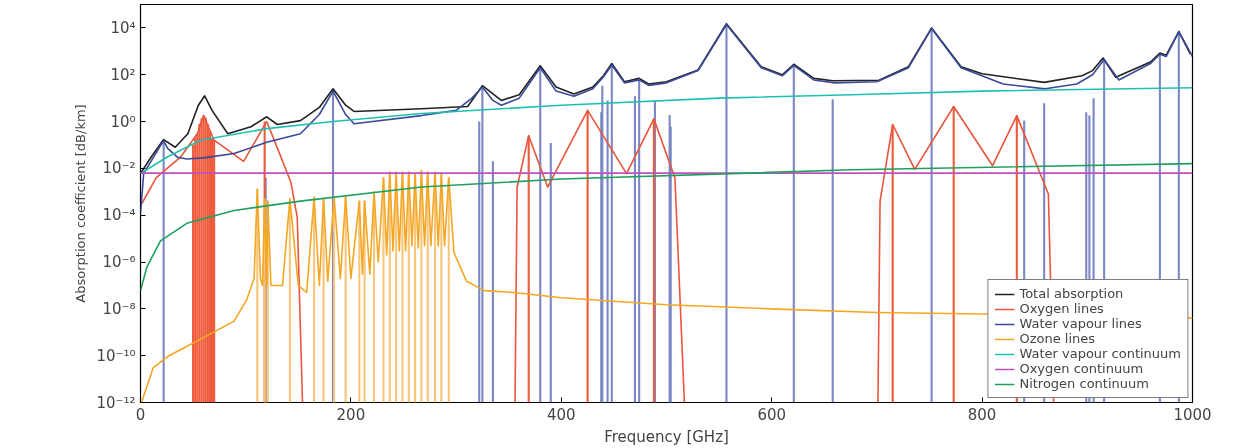 This screenshot has height=448, width=1248. What do you see at coordinates (1080, 323) in the screenshot?
I see `legend-label: Water vapour lines` at bounding box center [1080, 323].